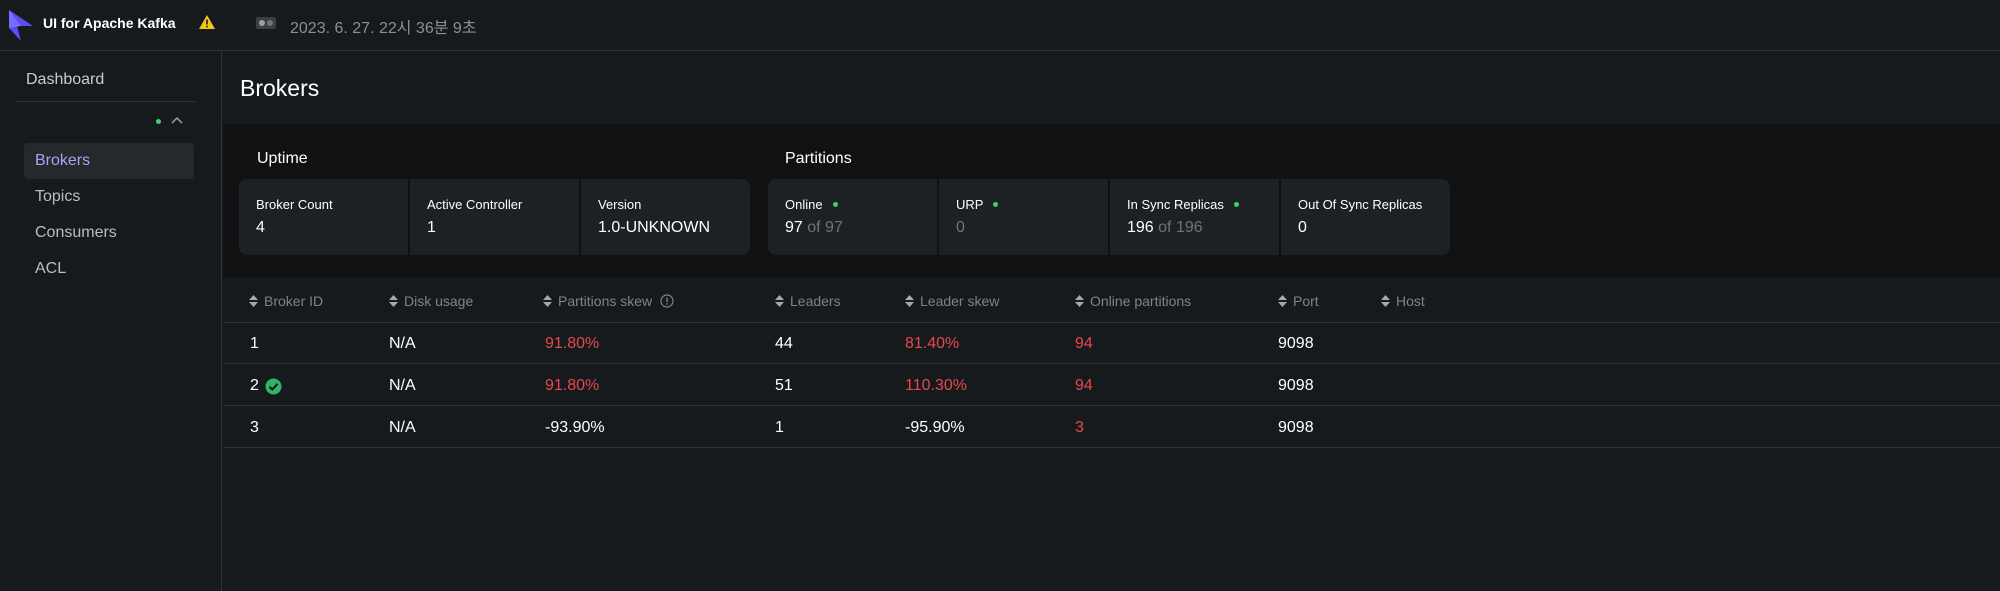  I want to click on table-row: 1 N/A 91.80% 44 81.40% 94 9098, so click(1111, 343).